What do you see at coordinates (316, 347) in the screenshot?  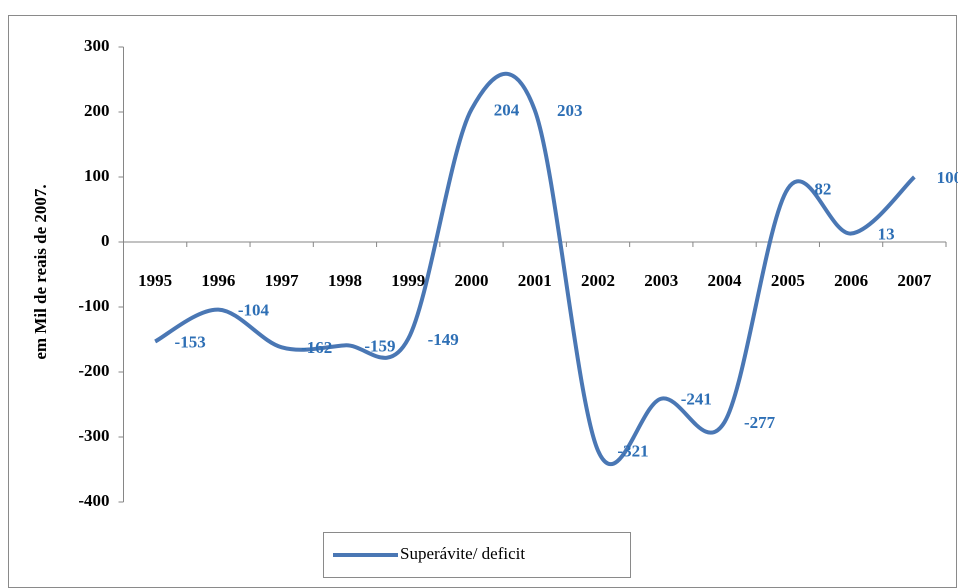 I see `data-label: -162` at bounding box center [316, 347].